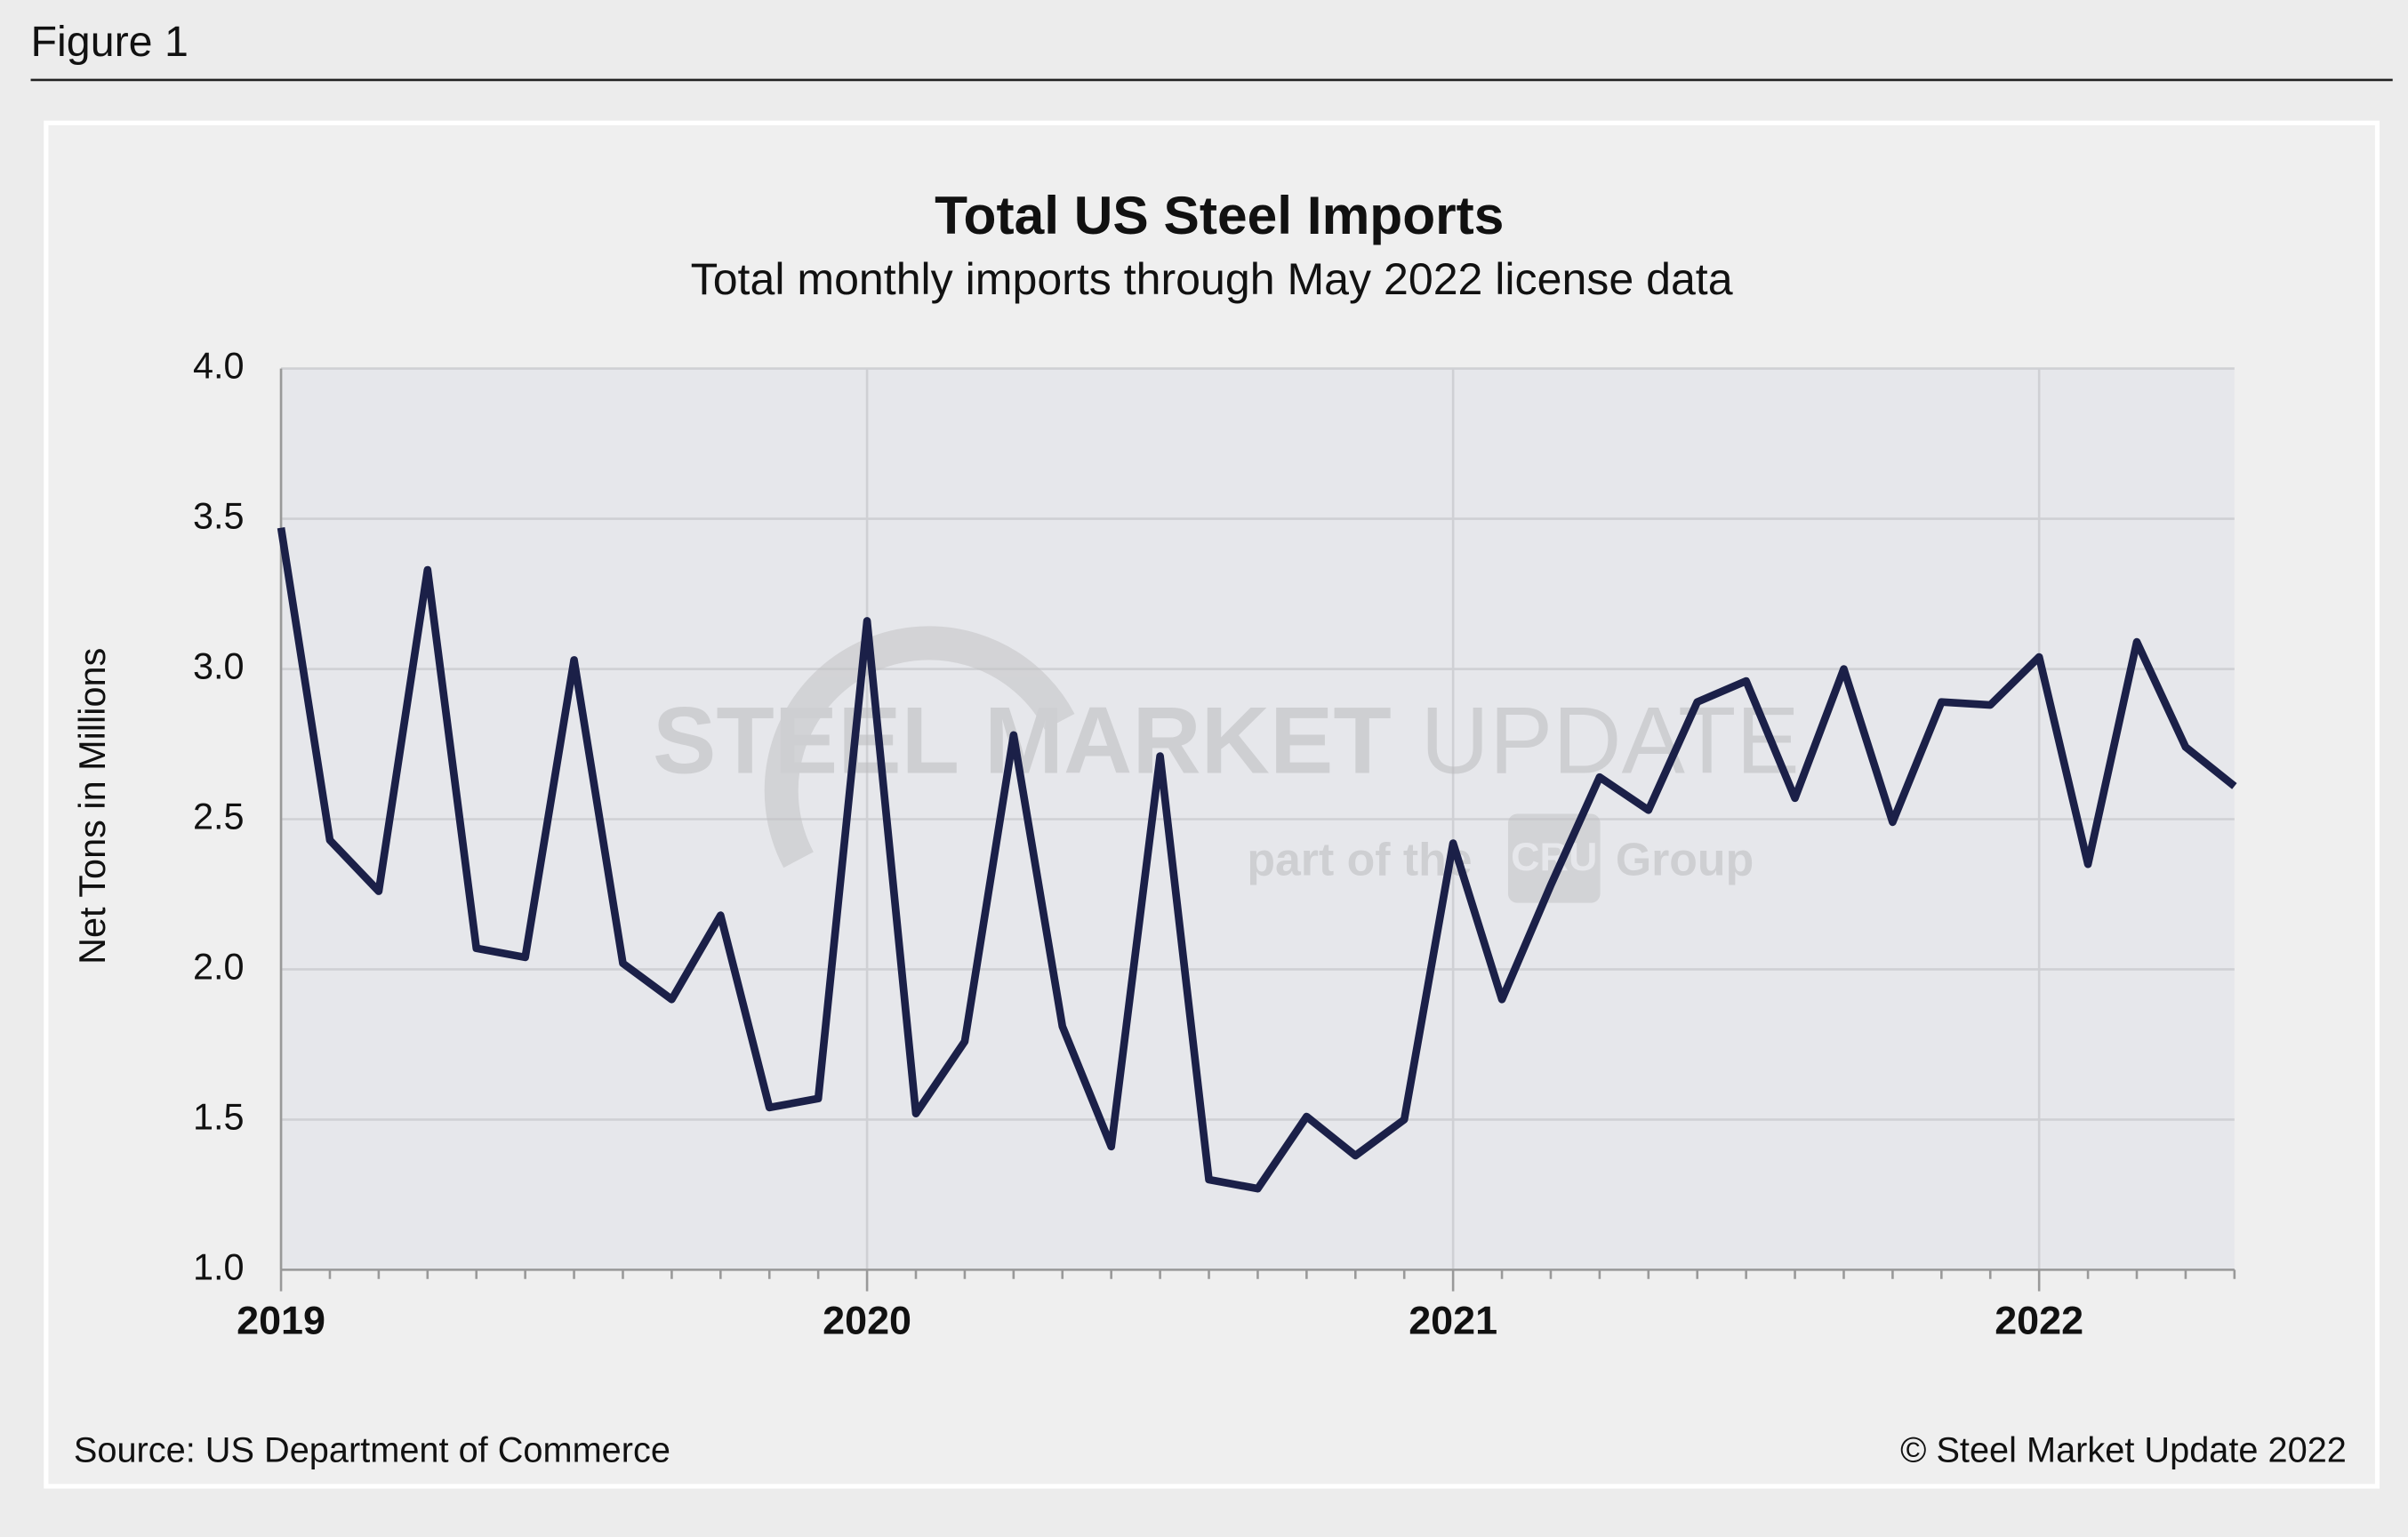 This screenshot has width=2408, height=1537. I want to click on x-tick-label: 2019, so click(281, 1320).